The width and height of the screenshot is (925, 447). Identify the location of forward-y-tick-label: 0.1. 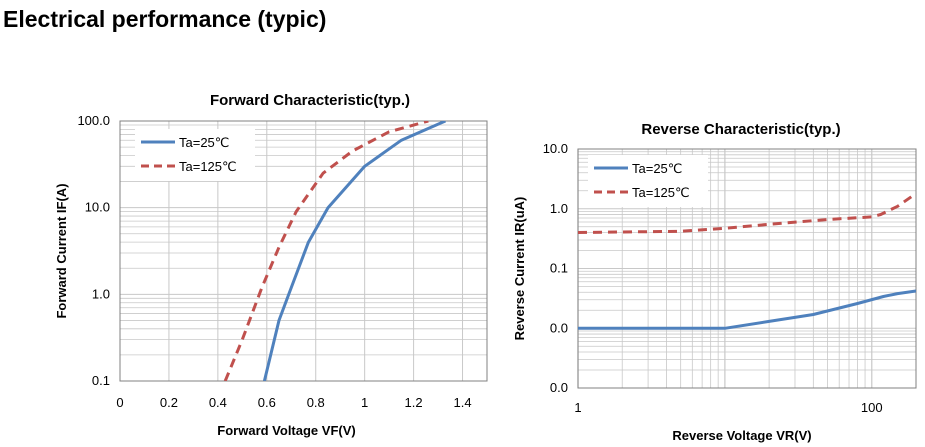
(101, 380).